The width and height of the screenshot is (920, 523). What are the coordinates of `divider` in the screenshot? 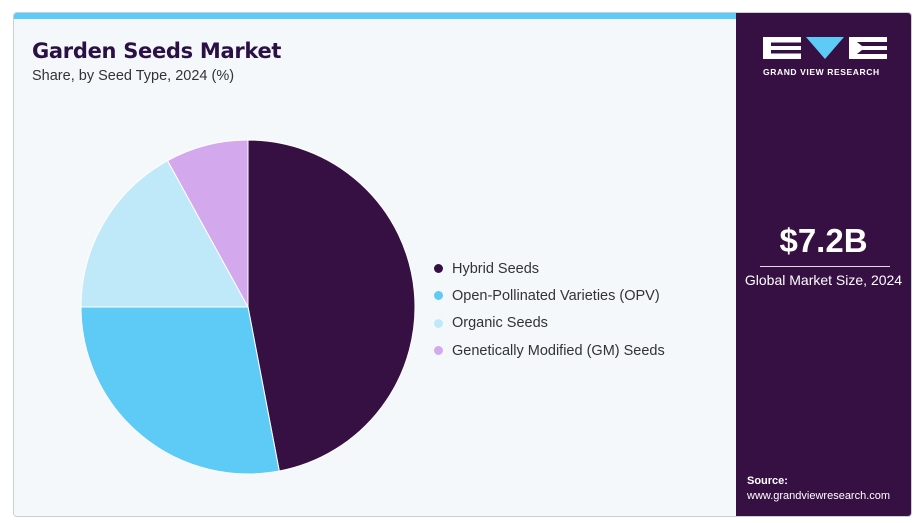 It's located at (825, 266).